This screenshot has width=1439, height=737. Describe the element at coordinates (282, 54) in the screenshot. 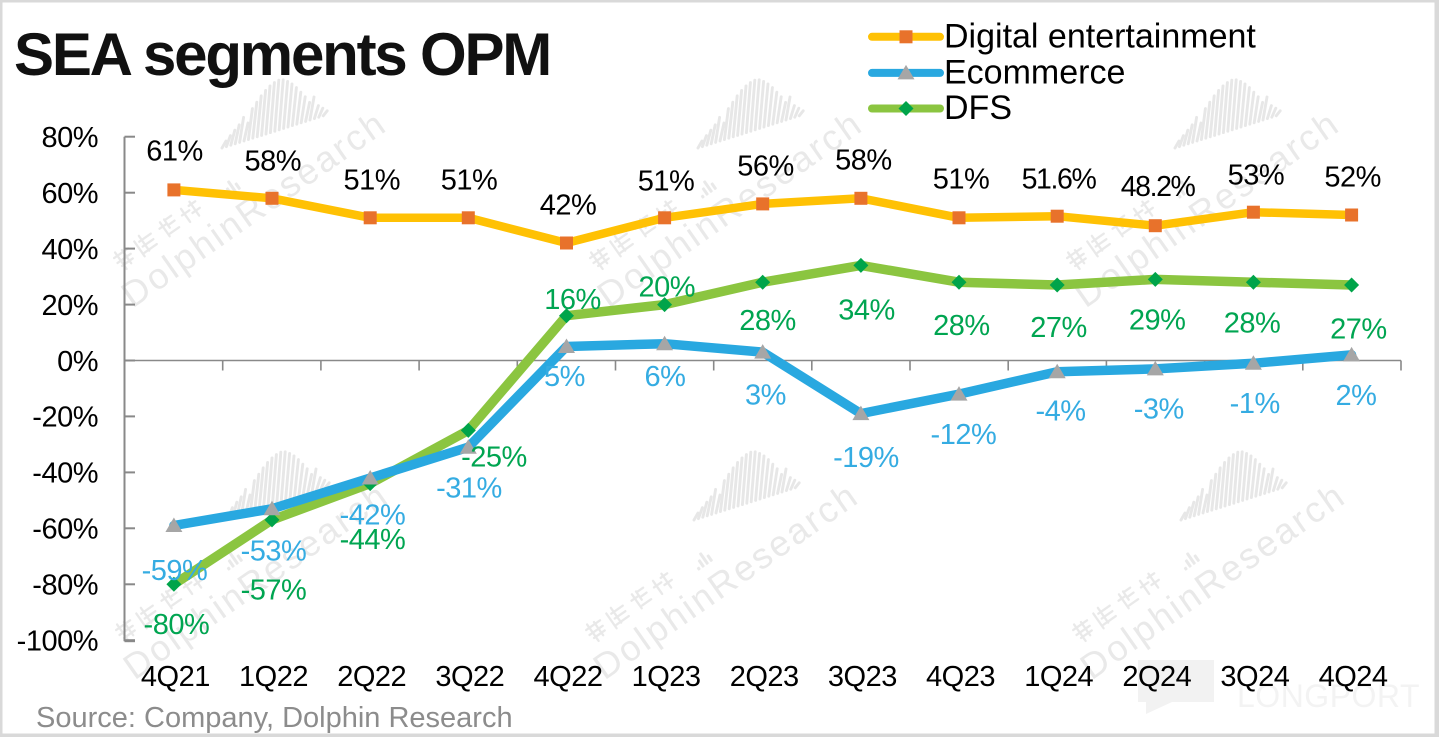

I see `svg-text: SEA segments OPM` at that location.